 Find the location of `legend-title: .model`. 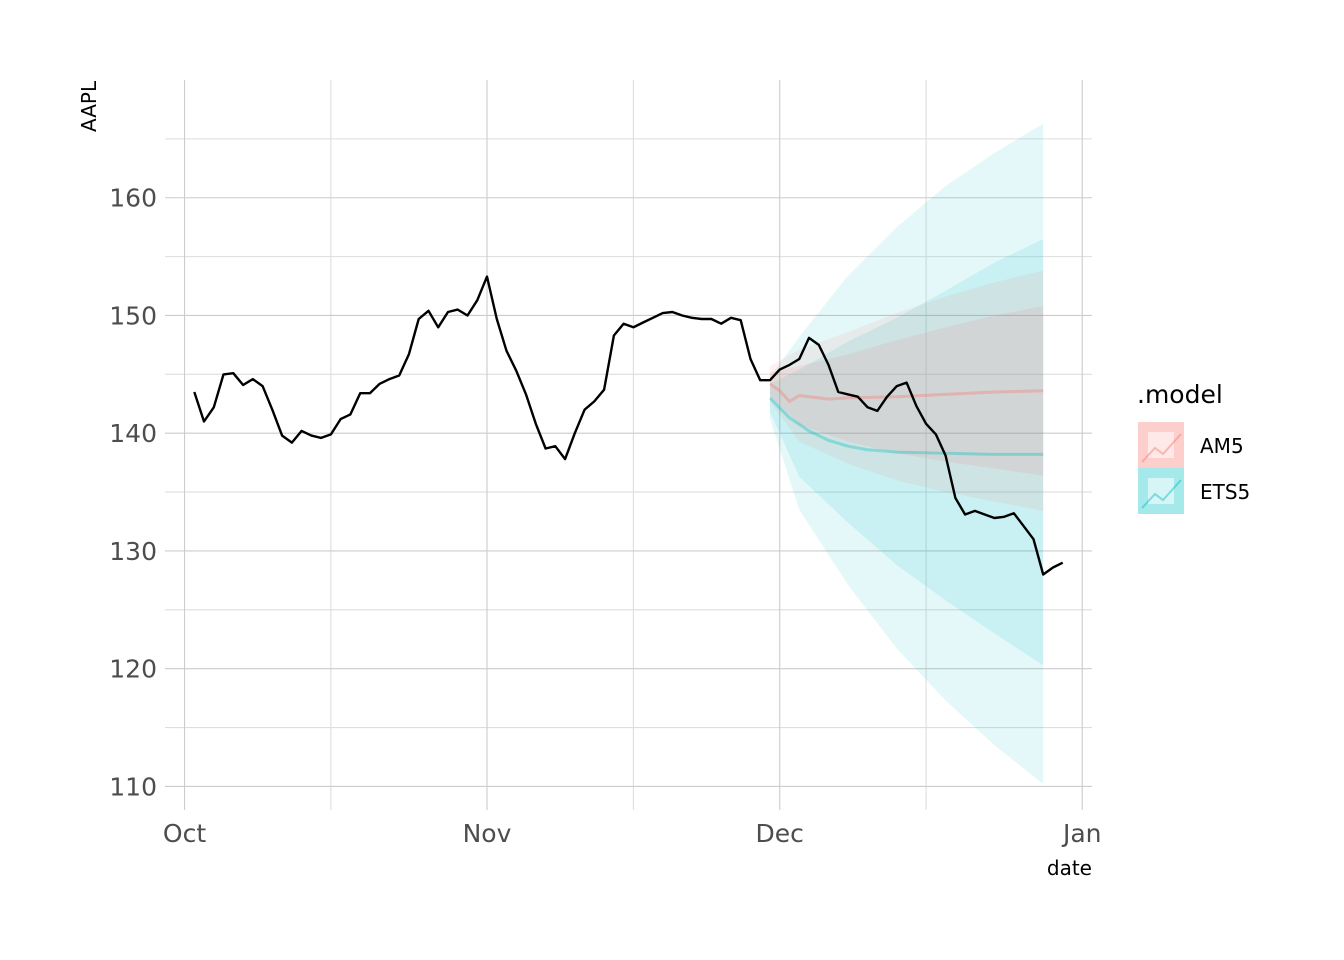

legend-title: .model is located at coordinates (1180, 394).